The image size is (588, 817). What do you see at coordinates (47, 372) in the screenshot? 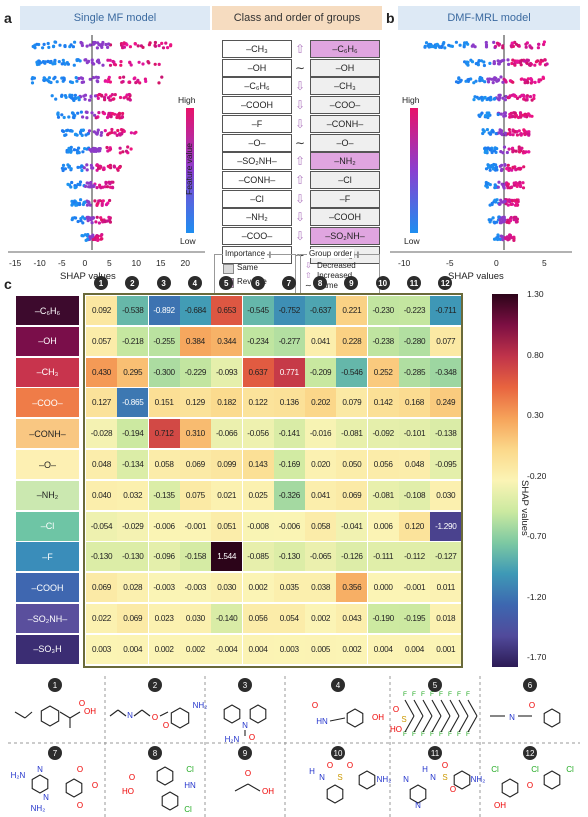
I see `heatmap-row-label: –CH₃` at bounding box center [47, 372].